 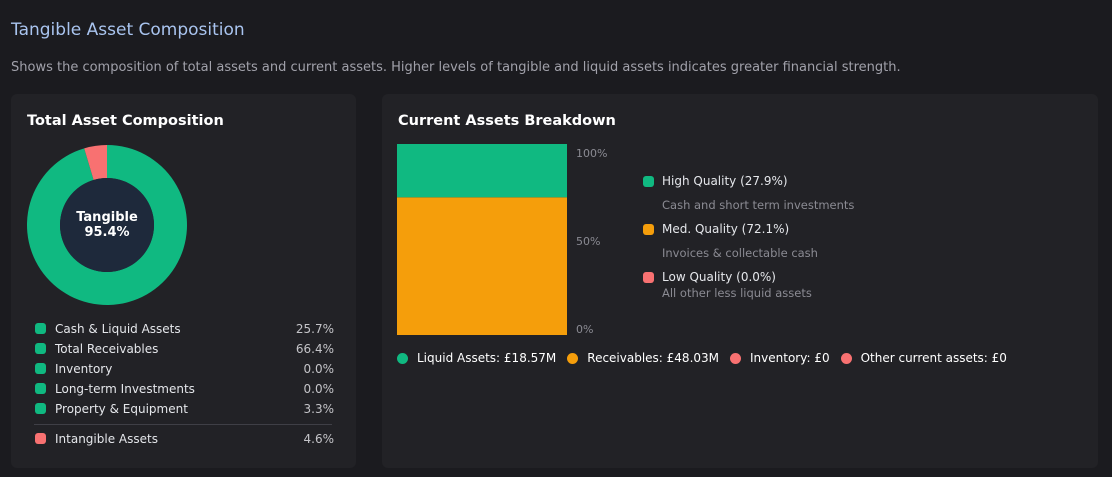 What do you see at coordinates (592, 153) in the screenshot?
I see `y-tick-100: 100%` at bounding box center [592, 153].